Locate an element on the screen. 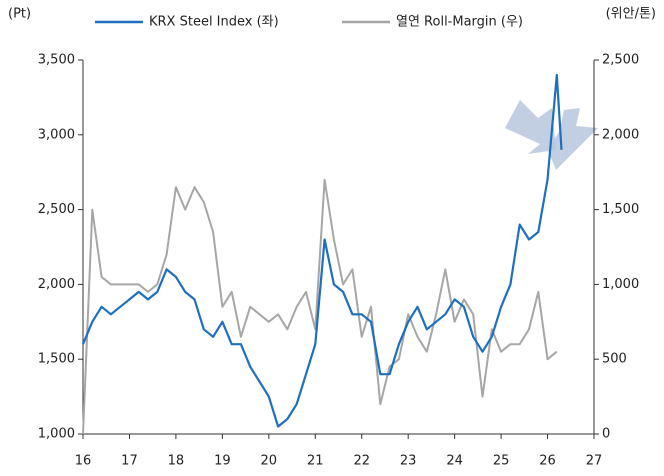 This screenshot has width=664, height=476. x-tick-label: 22 is located at coordinates (361, 461).